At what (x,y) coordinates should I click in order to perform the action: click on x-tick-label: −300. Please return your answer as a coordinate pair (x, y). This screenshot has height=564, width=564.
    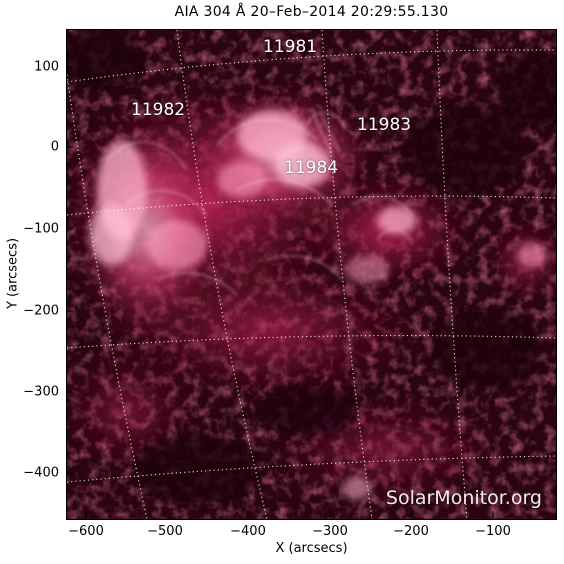
    Looking at the image, I should click on (330, 531).